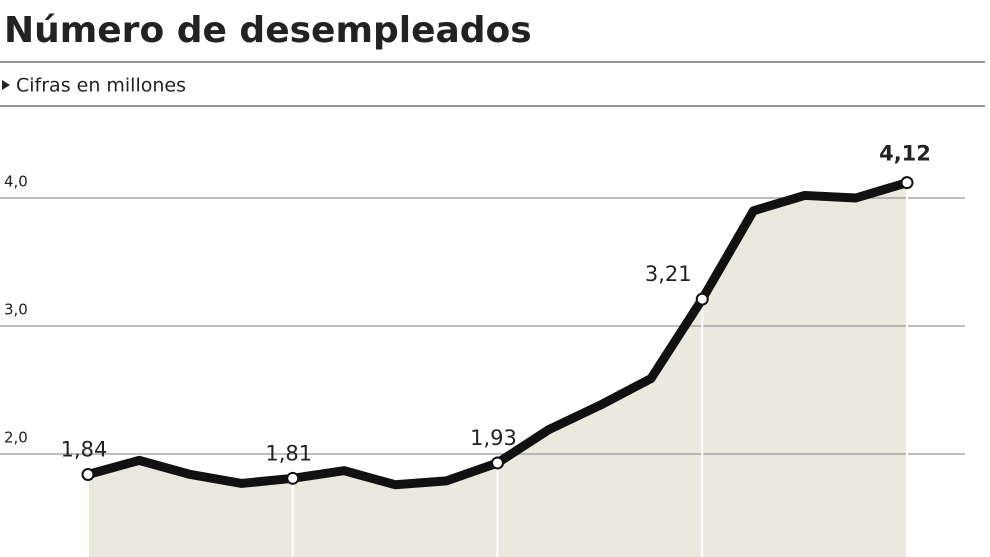  What do you see at coordinates (288, 453) in the screenshot?
I see `value-label: 1,81` at bounding box center [288, 453].